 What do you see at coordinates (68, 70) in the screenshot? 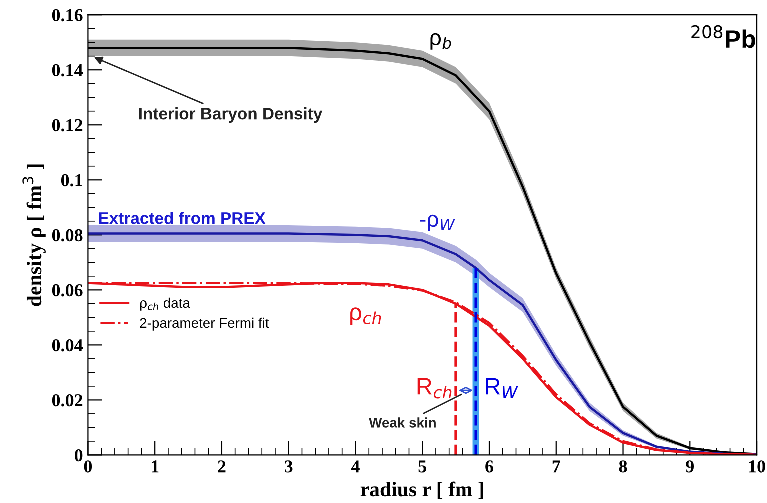
I see `y-tick-label: 0.14` at bounding box center [68, 70].